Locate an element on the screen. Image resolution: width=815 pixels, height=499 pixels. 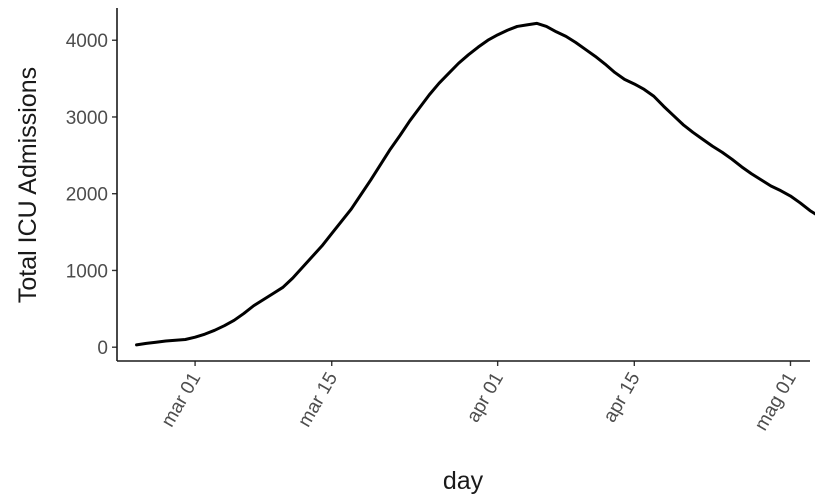
y-tick-label: 2000 is located at coordinates (87, 195).